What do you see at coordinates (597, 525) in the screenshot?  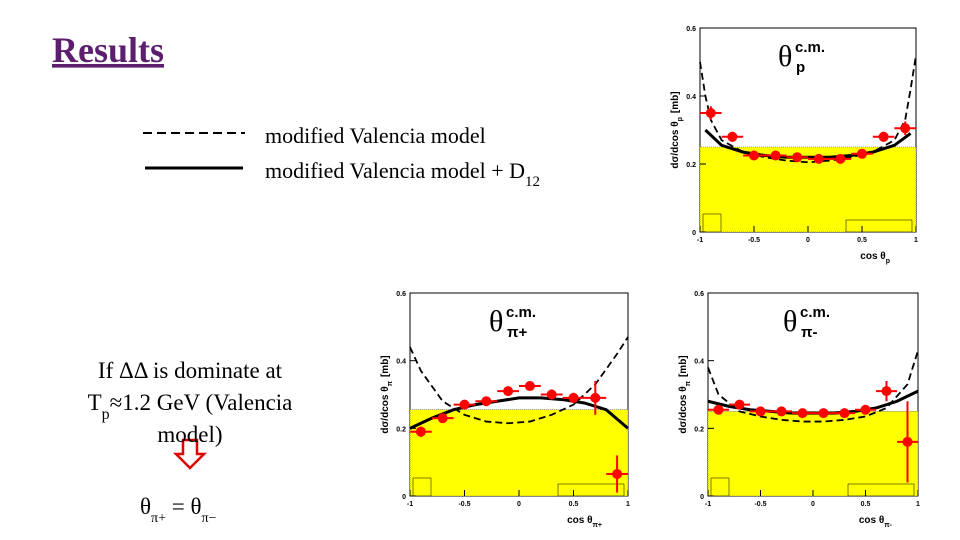 I see `x-axis-label-sub: π+` at bounding box center [597, 525].